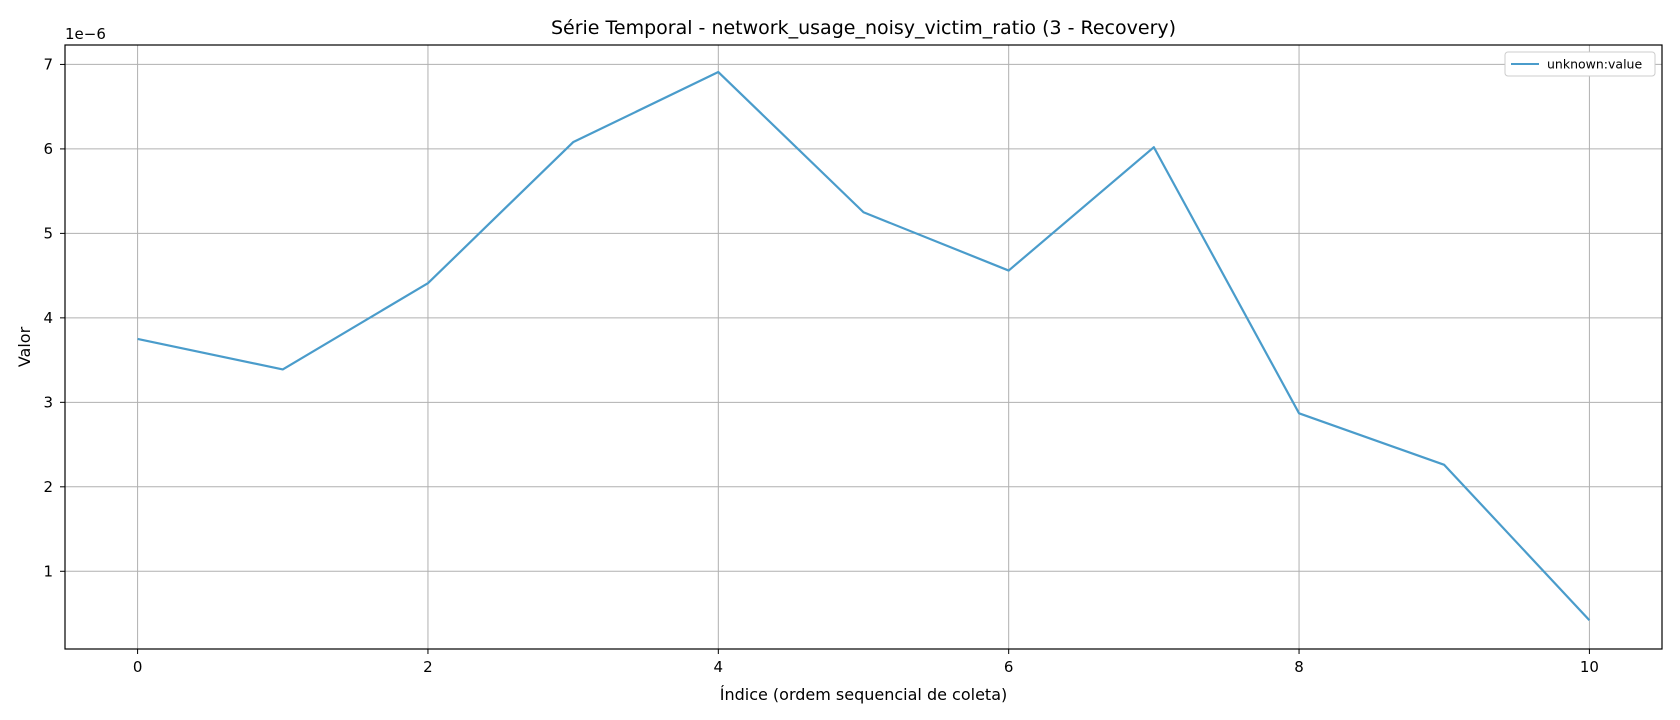 This screenshot has height=720, width=1680. What do you see at coordinates (48, 487) in the screenshot?
I see `y-tick-label: 2` at bounding box center [48, 487].